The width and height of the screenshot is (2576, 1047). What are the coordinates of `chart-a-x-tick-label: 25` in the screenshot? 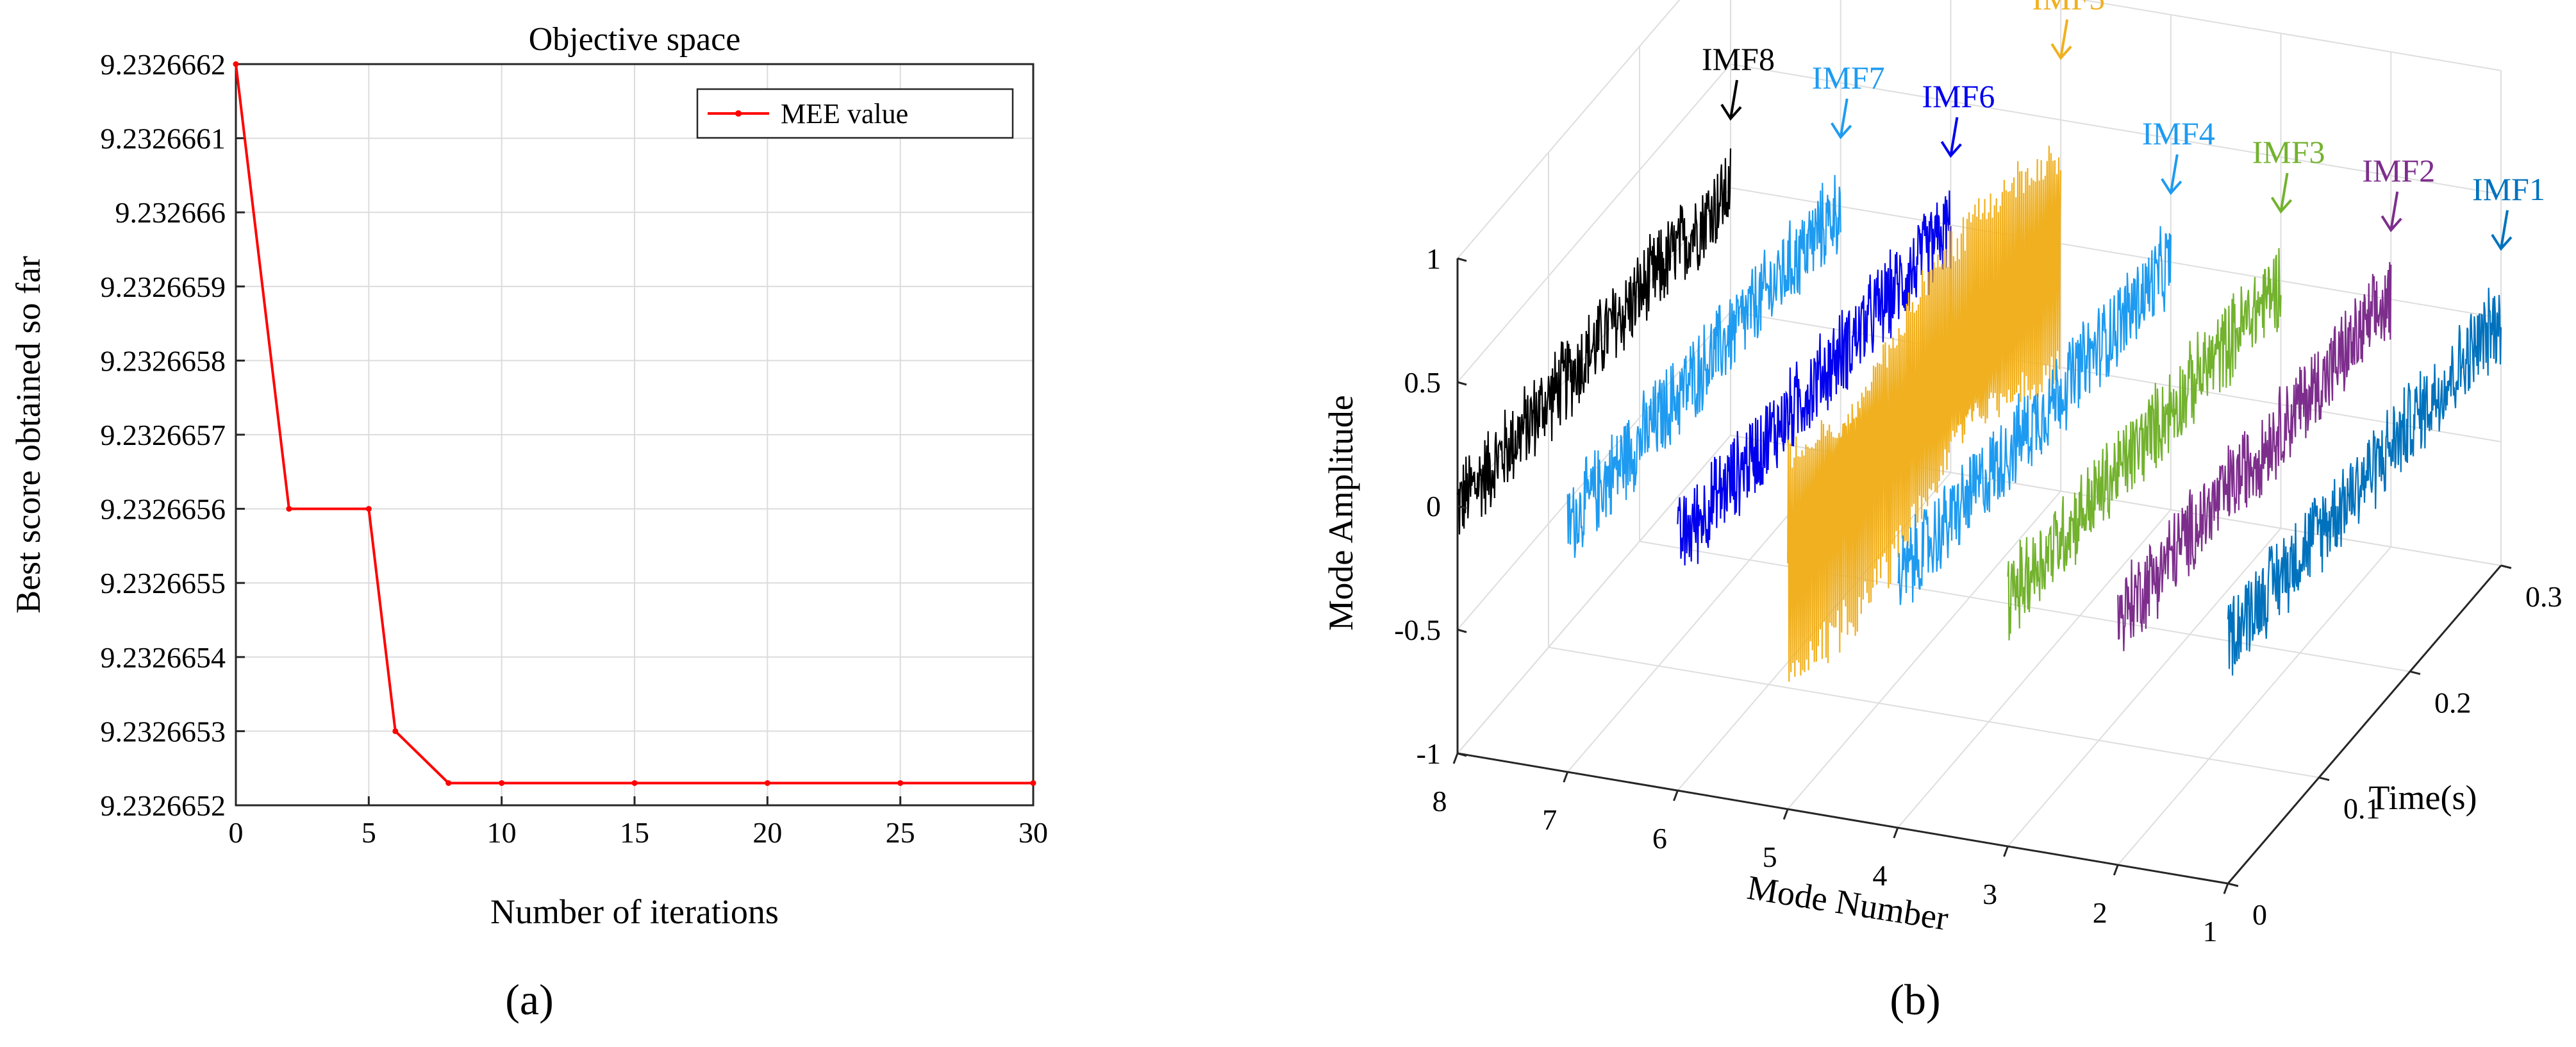 It's located at (900, 832).